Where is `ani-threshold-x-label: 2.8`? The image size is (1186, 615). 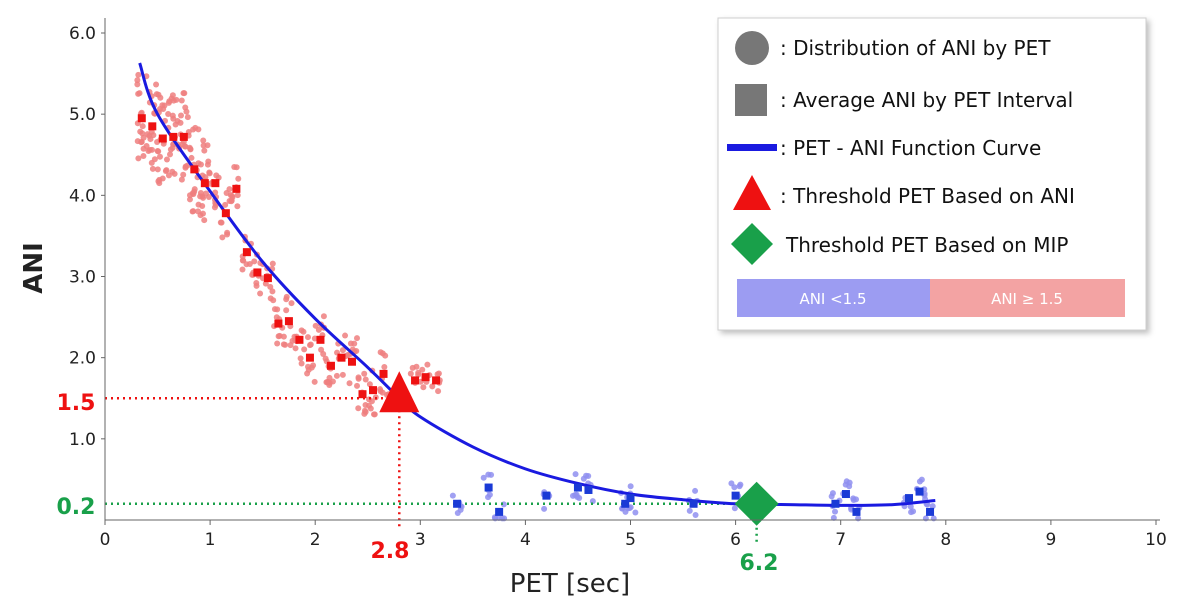
ani-threshold-x-label: 2.8 is located at coordinates (390, 551).